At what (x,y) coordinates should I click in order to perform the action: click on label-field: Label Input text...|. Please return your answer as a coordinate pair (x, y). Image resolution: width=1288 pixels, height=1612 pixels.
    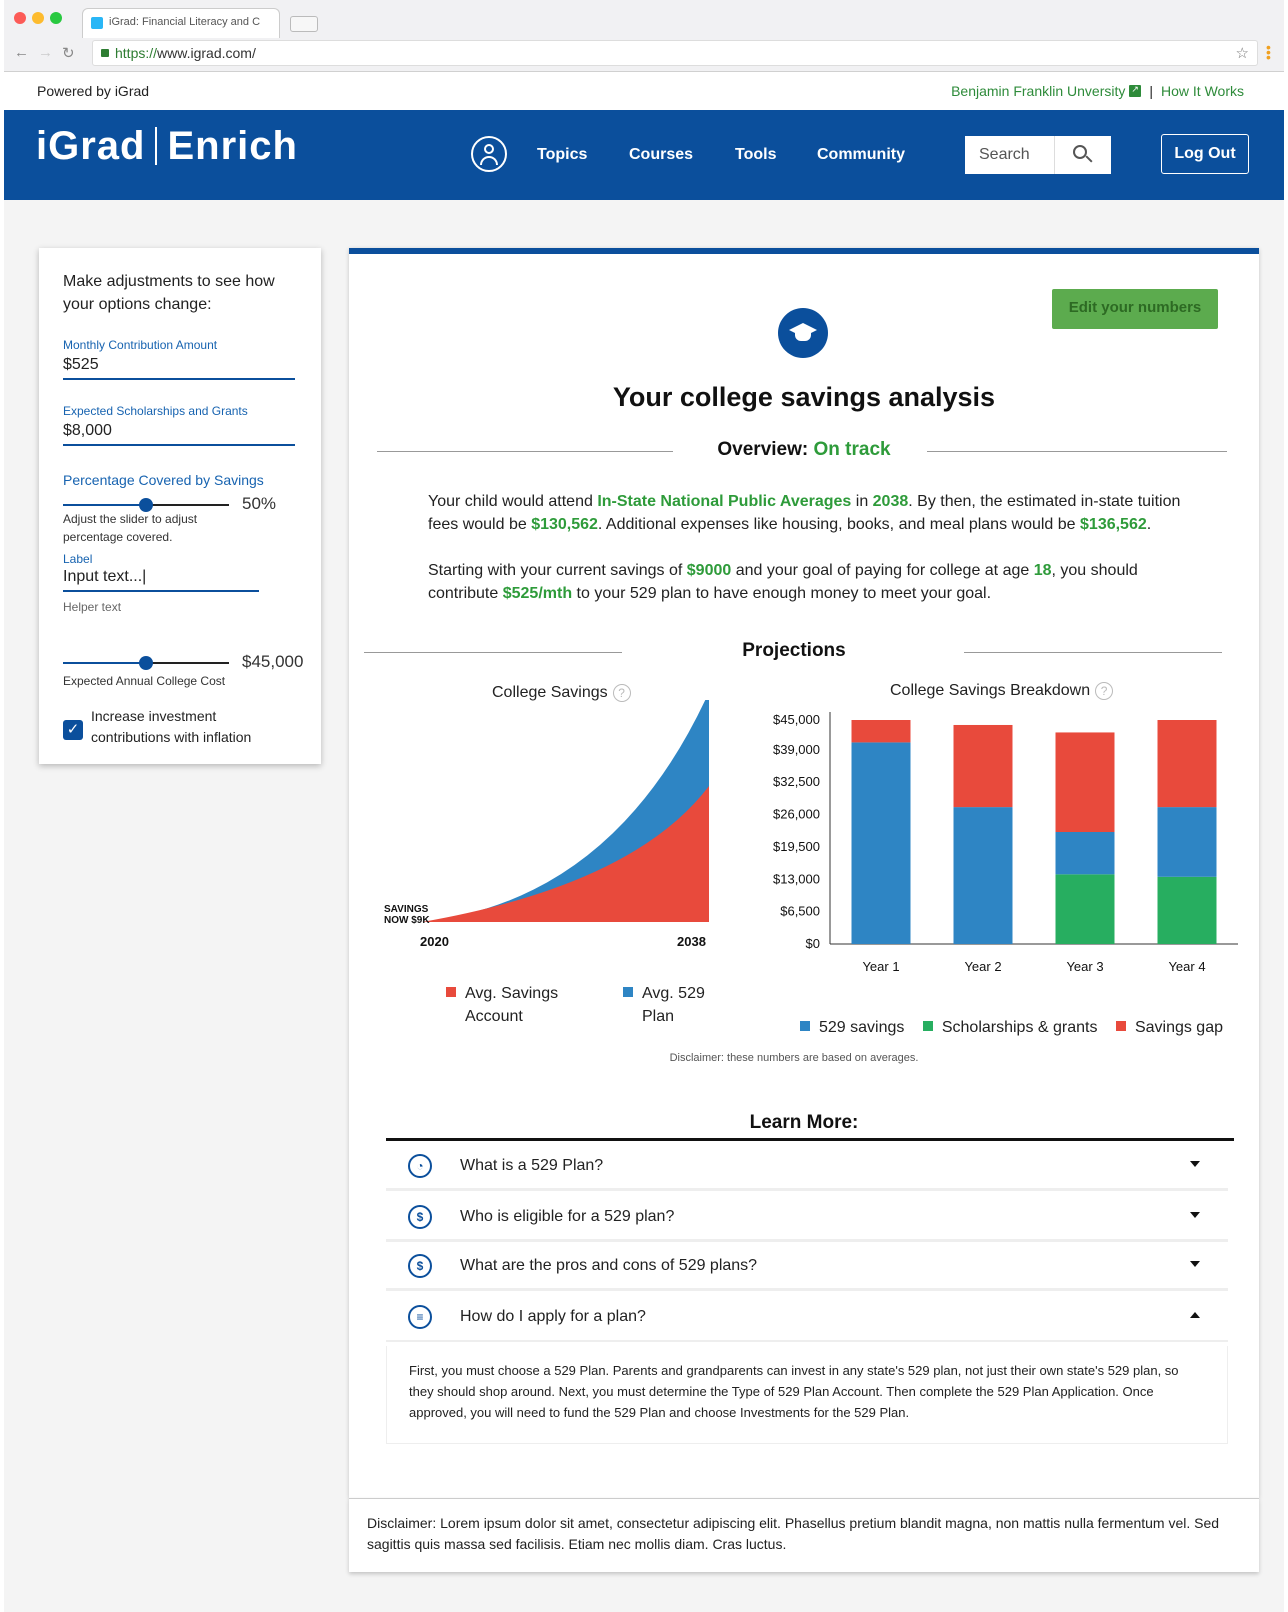
    Looking at the image, I should click on (161, 572).